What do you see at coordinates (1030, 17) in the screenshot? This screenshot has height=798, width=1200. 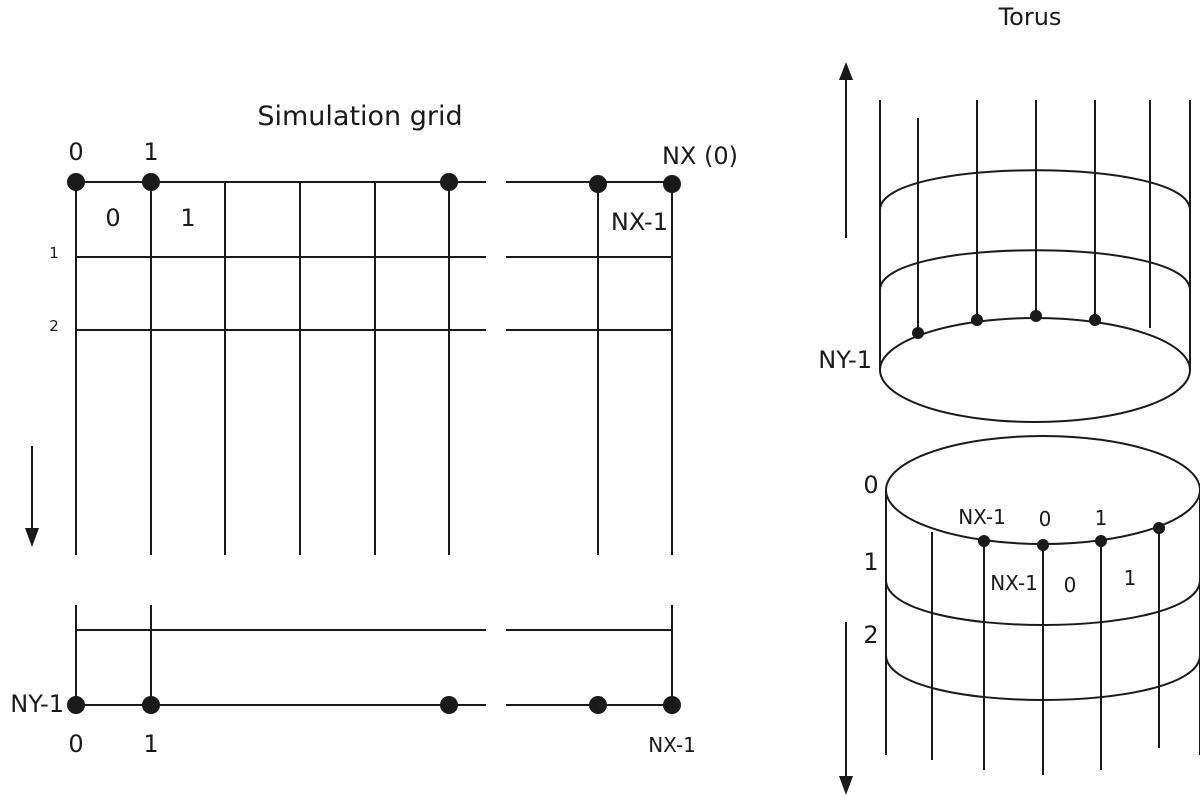 I see `torus-title: Torus` at bounding box center [1030, 17].